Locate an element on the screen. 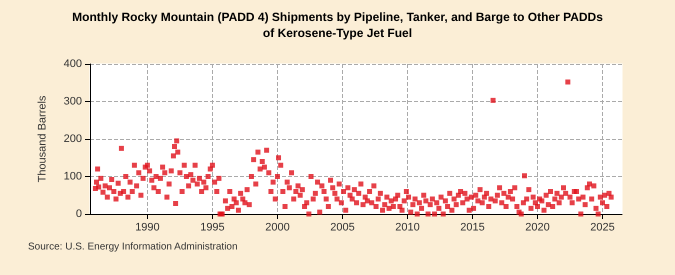 The width and height of the screenshot is (675, 275). y-tick-label: 100 is located at coordinates (73, 176).